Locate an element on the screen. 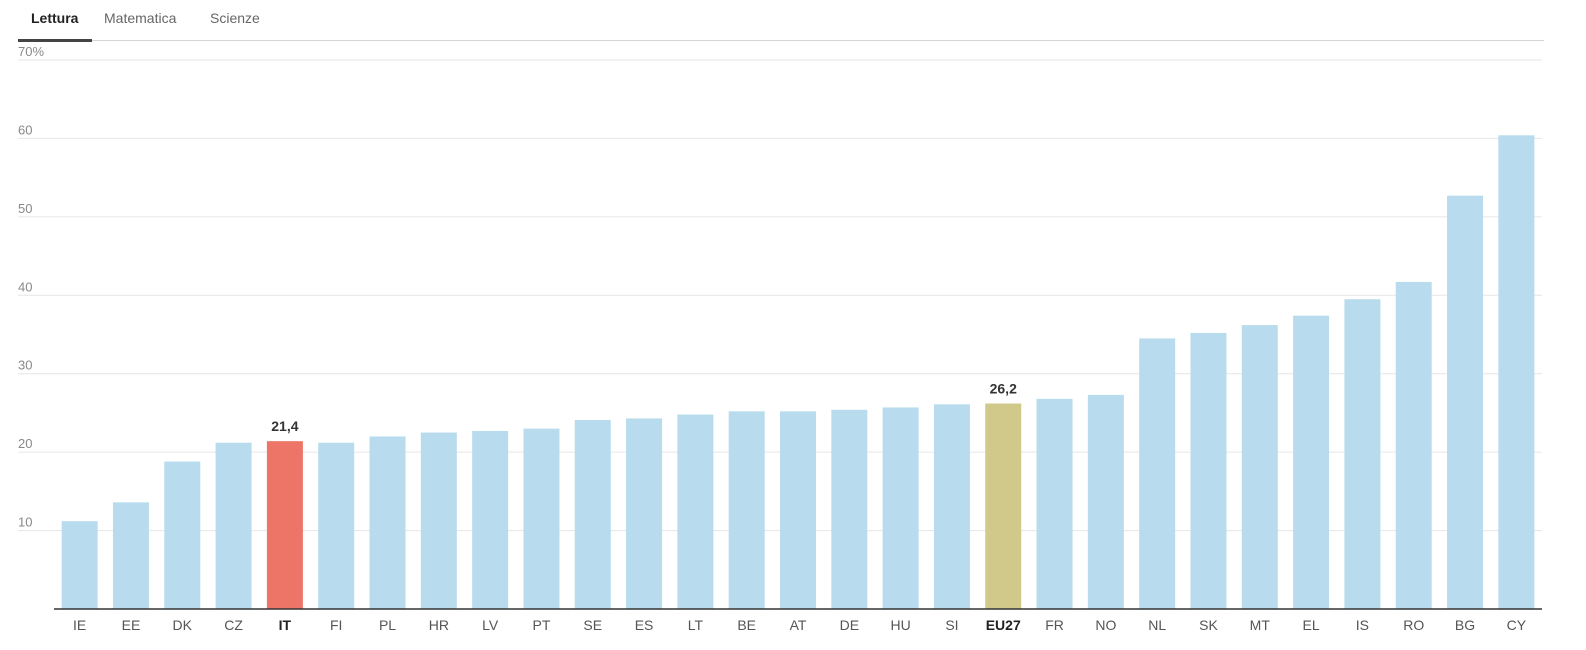  bar-be is located at coordinates (746, 510).